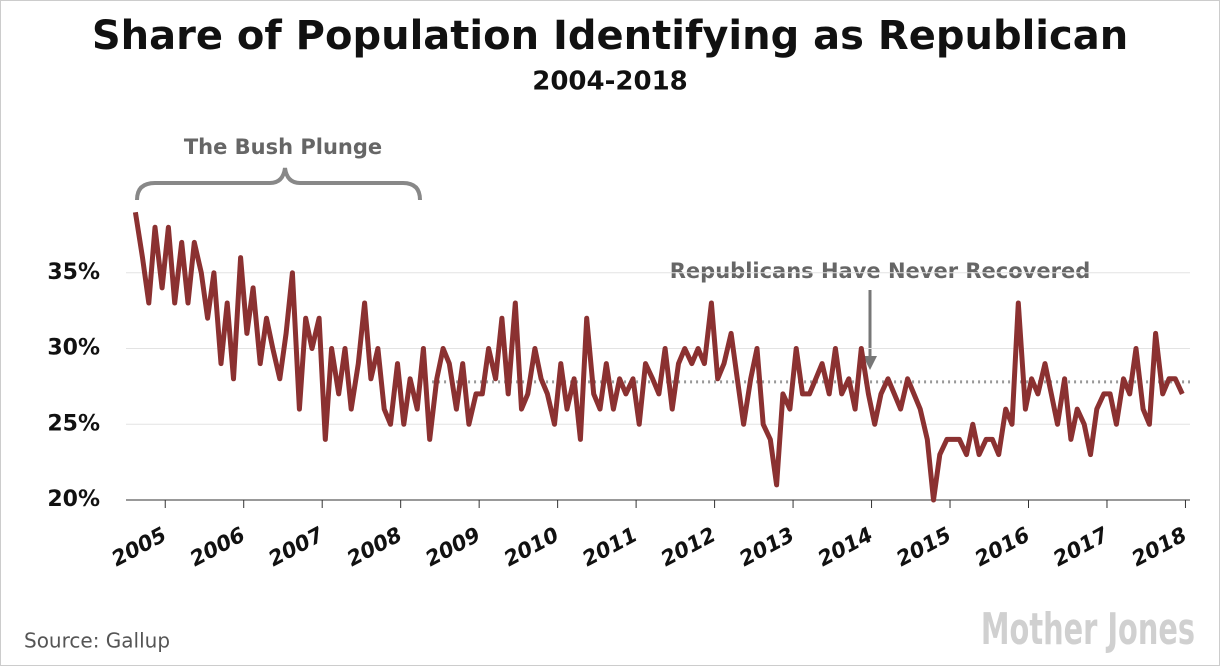 This screenshot has width=1220, height=666. Describe the element at coordinates (278, 184) in the screenshot. I see `bracket` at that location.